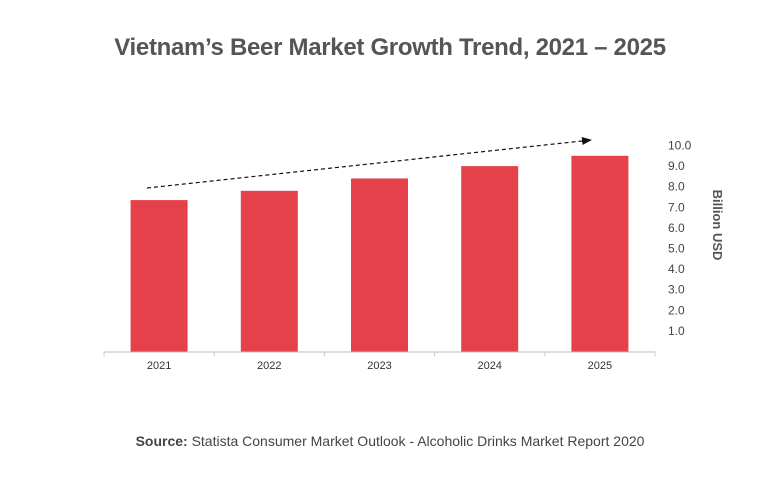 Image resolution: width=780 pixels, height=500 pixels. Describe the element at coordinates (489, 366) in the screenshot. I see `x-tick-label: 2024` at that location.